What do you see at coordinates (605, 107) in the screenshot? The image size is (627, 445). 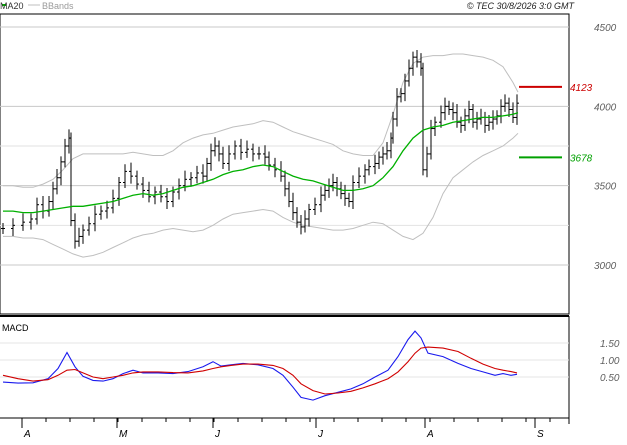 I see `price-tick-label: 4000` at bounding box center [605, 107].